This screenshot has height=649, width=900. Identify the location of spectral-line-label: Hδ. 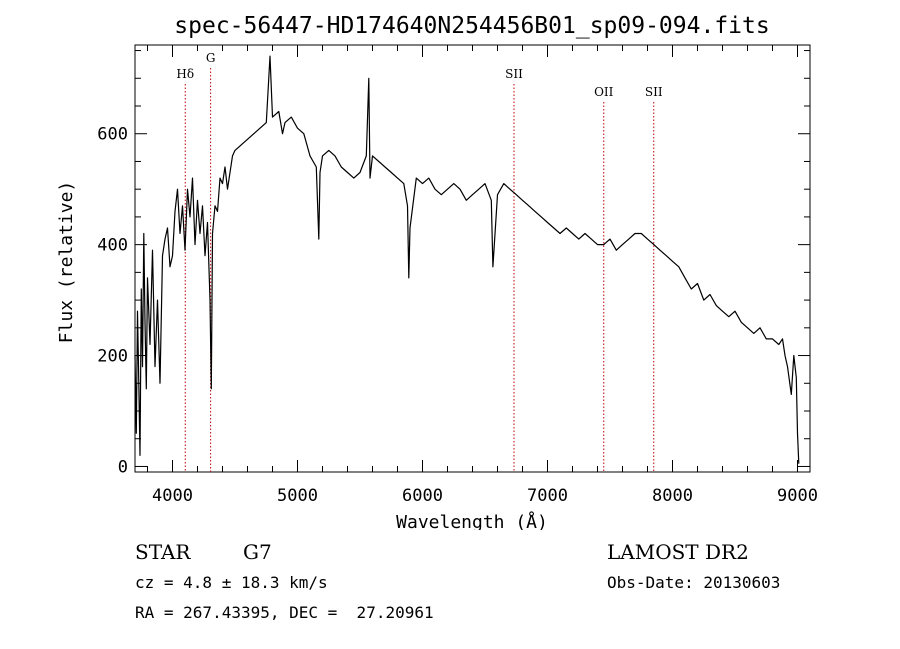
(185, 74).